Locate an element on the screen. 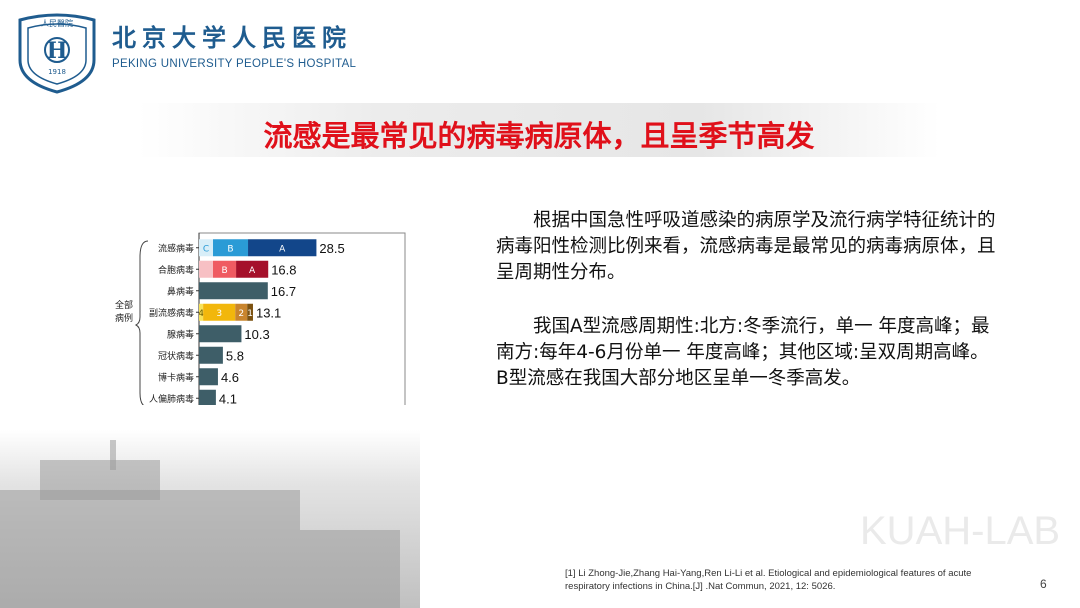 The height and width of the screenshot is (608, 1080). category-label: 副流感病毒 is located at coordinates (171, 313).